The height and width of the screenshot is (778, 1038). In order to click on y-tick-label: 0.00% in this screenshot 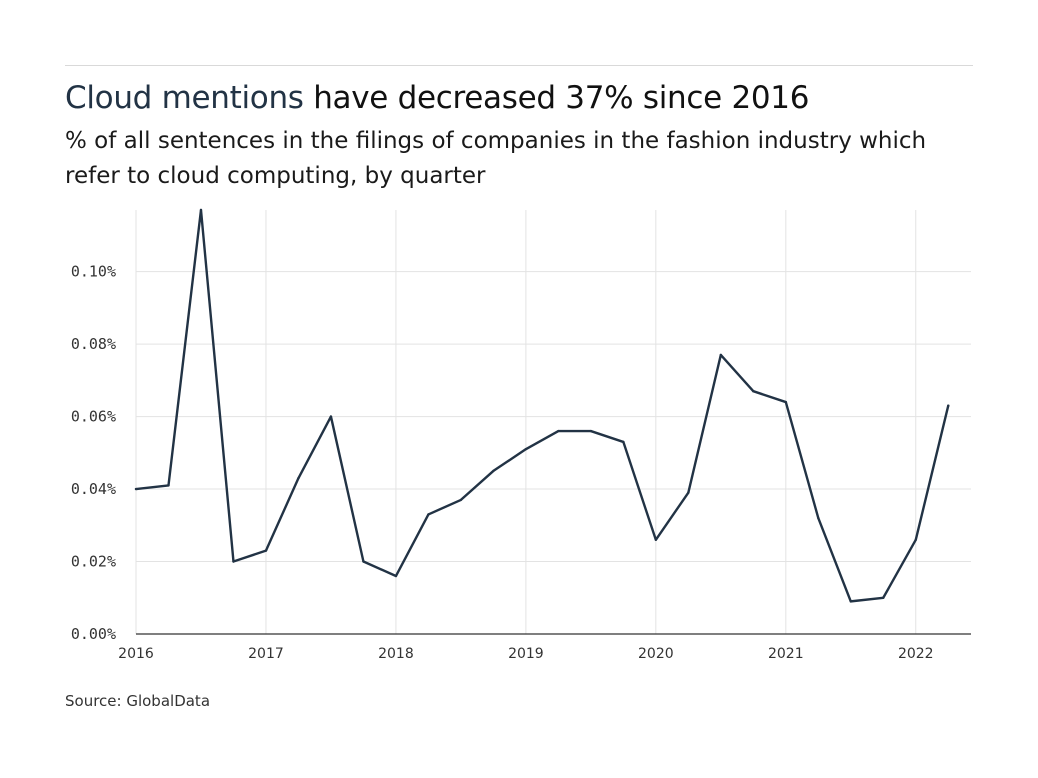, I will do `click(93, 634)`.